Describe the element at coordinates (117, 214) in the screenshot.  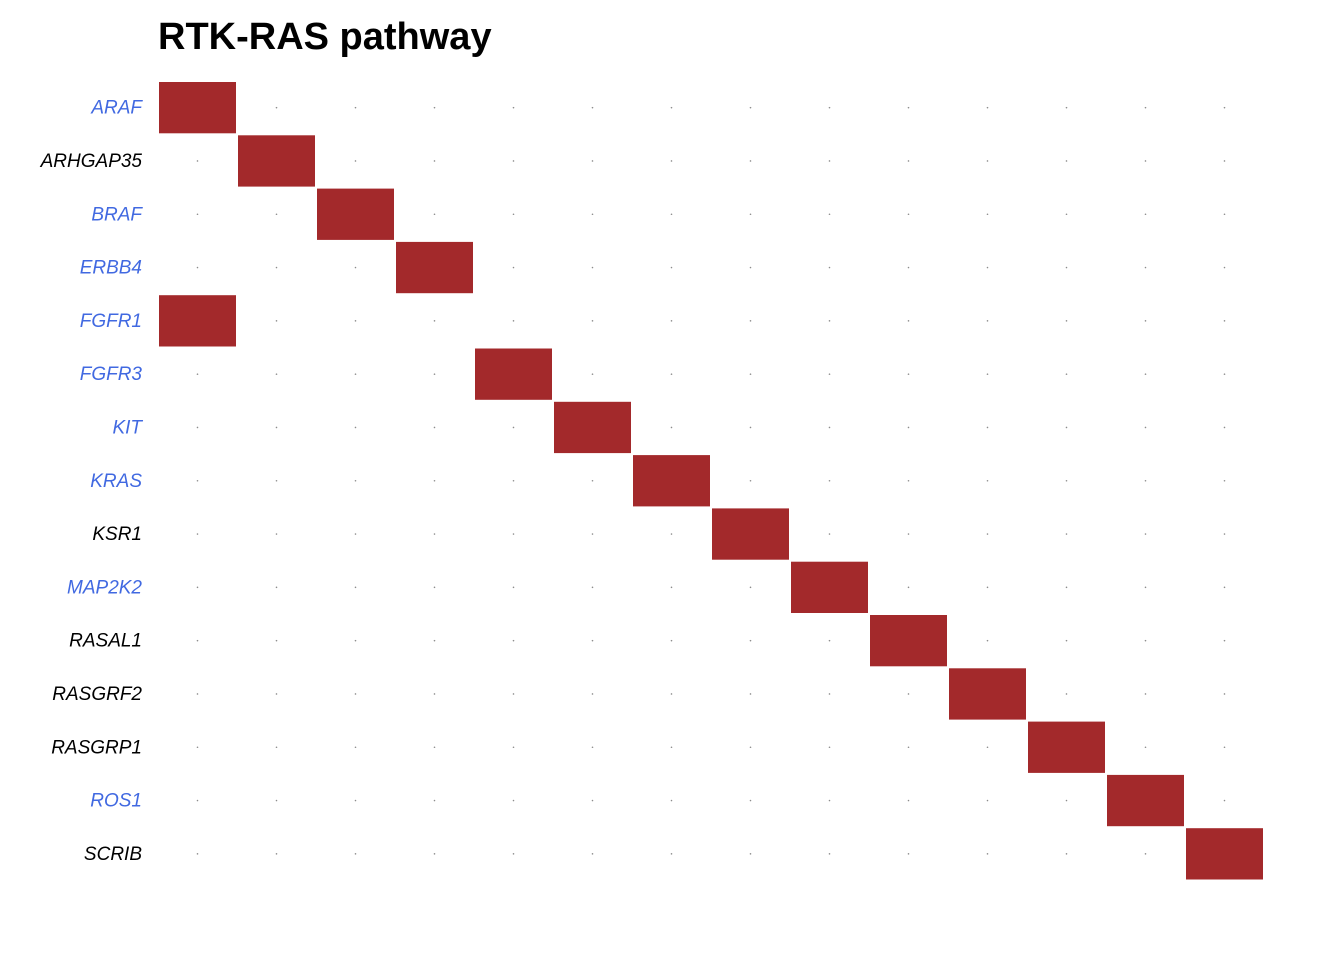
I see `gene-label-braf: BRAF` at that location.